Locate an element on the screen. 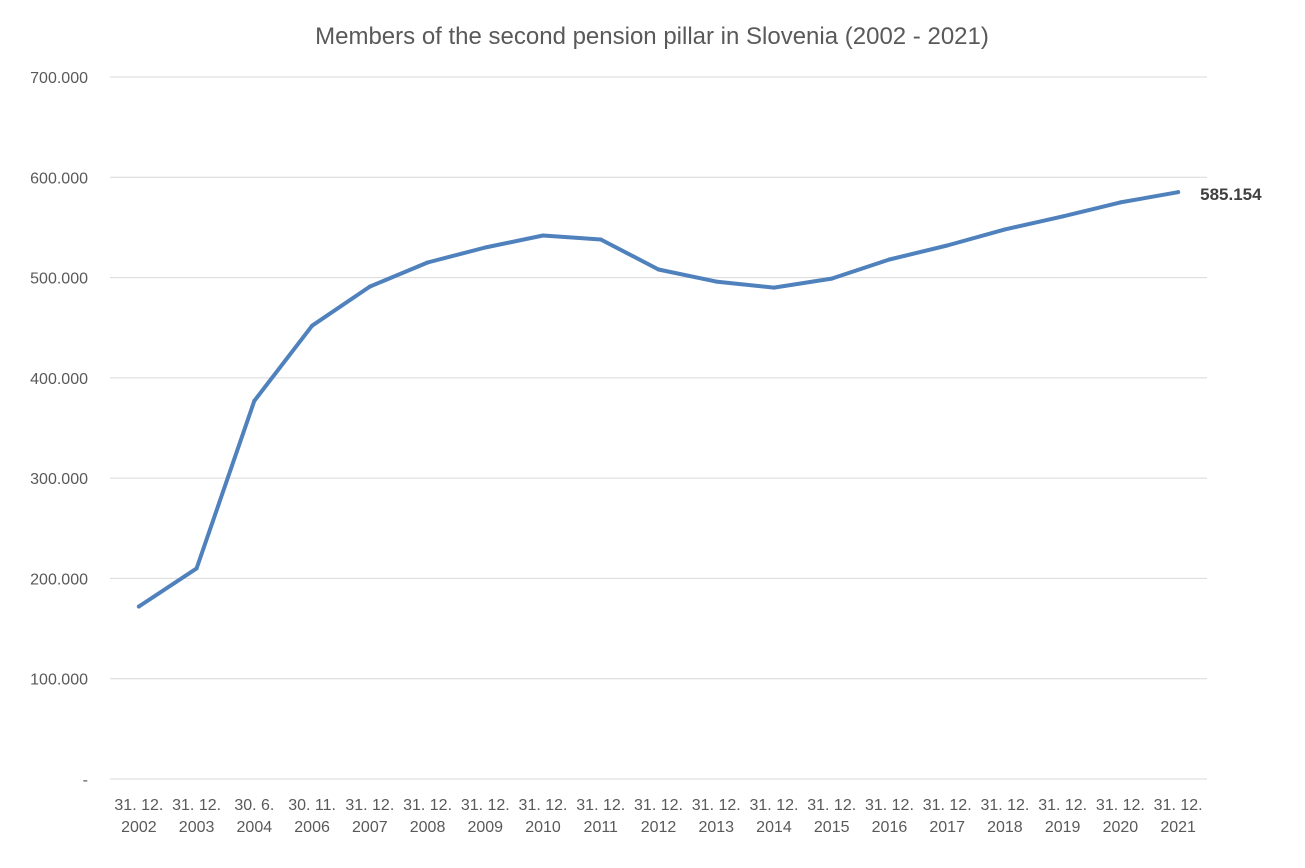  x-tick-label: 31. 12. 2009 is located at coordinates (485, 816).